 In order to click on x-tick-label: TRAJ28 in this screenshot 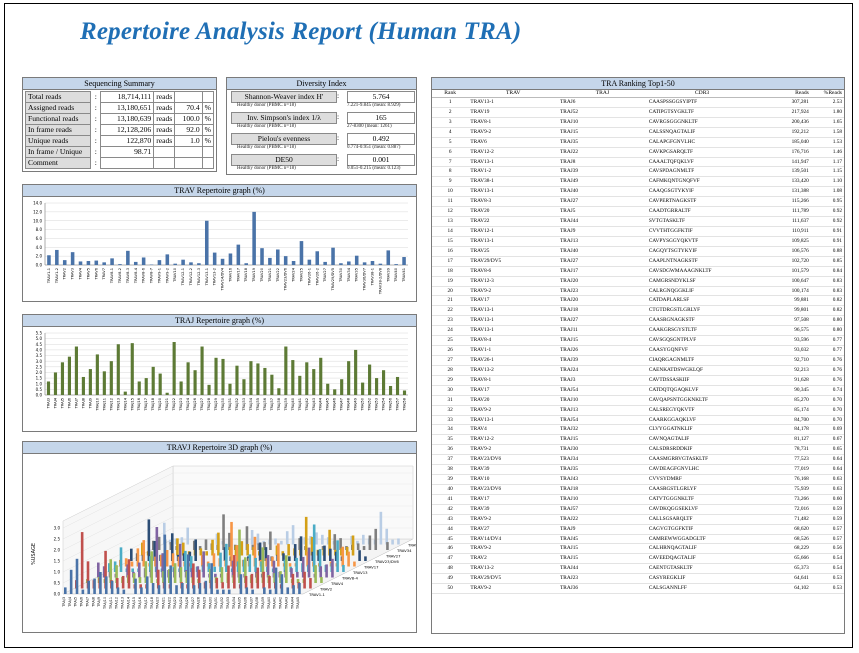, I will do `click(199, 603)`.